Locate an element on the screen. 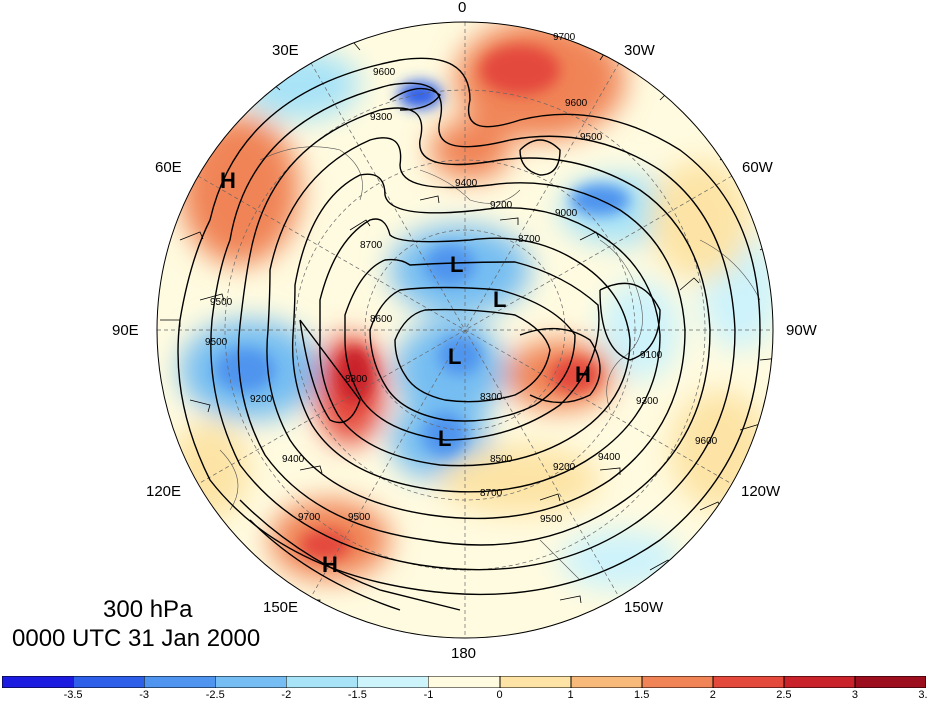 The image size is (928, 702). colorbar-tick-label: -2.5 is located at coordinates (215, 695).